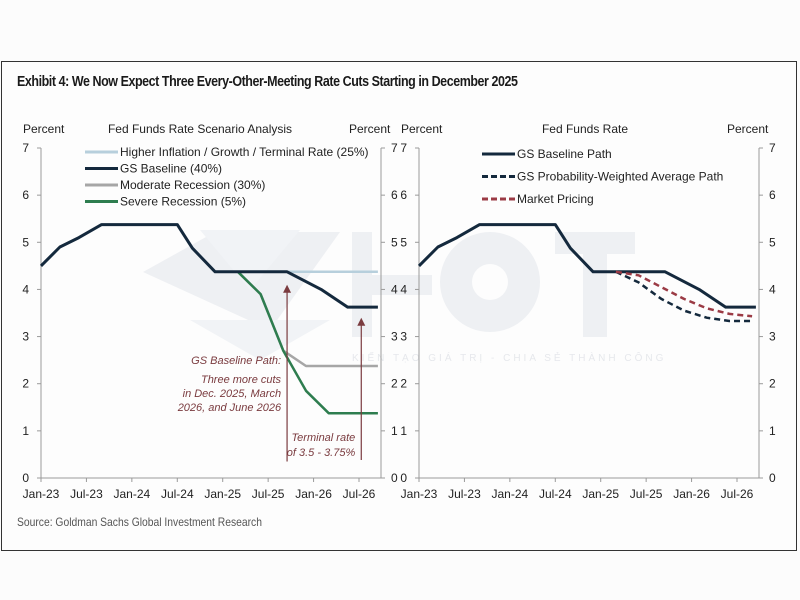 The width and height of the screenshot is (800, 600). What do you see at coordinates (321, 453) in the screenshot?
I see `annotation-text: of 3.5 - 3.75%` at bounding box center [321, 453].